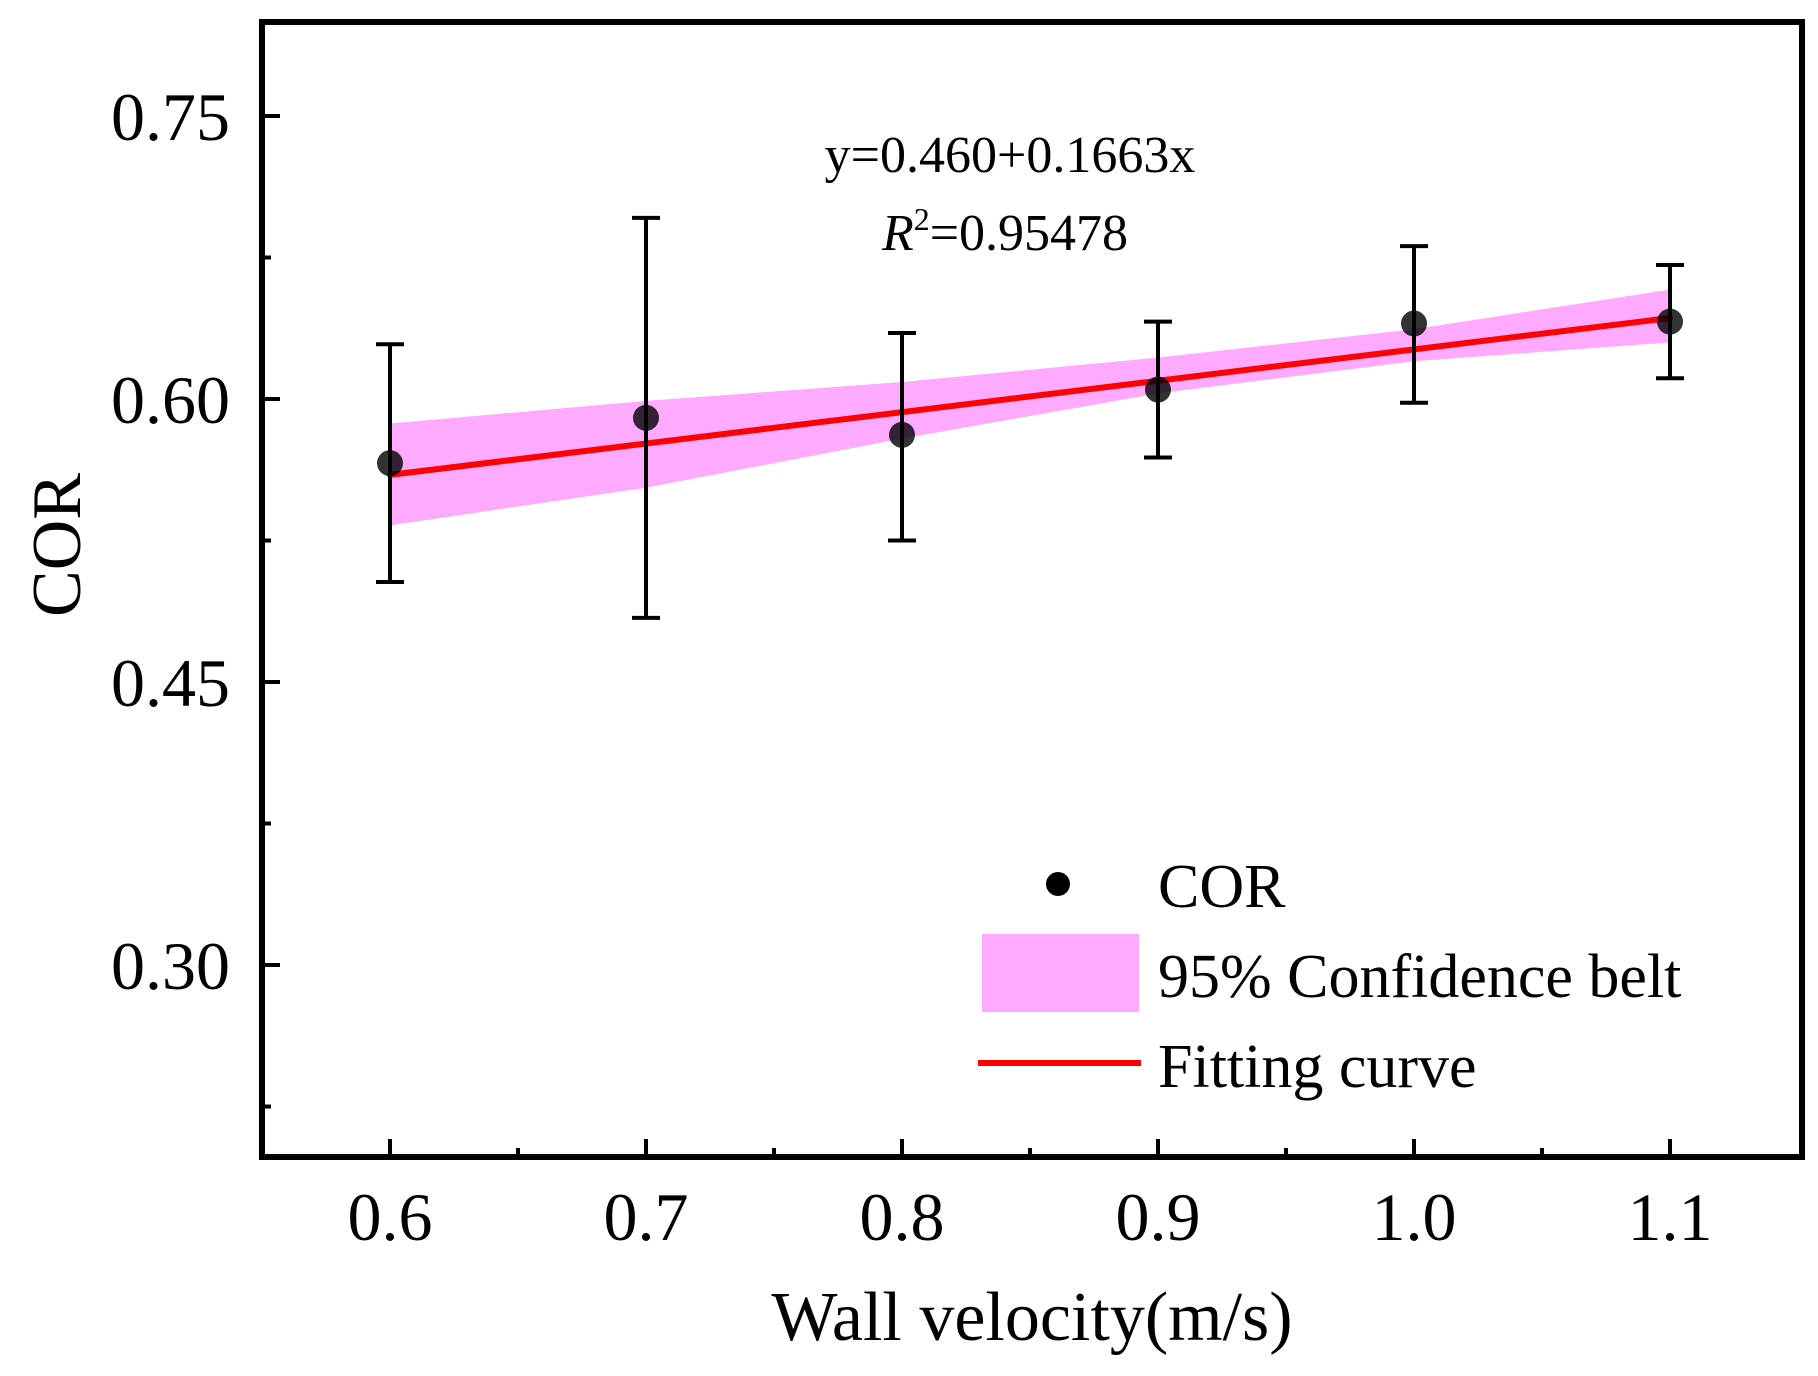  Describe the element at coordinates (170, 400) in the screenshot. I see `y-tick-label: 0.60` at that location.